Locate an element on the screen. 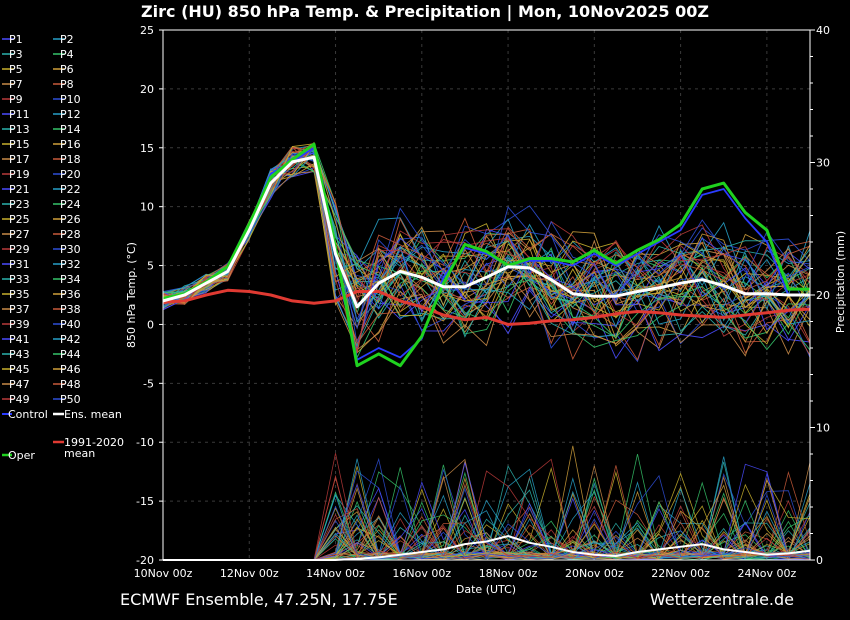  legend-label: P35 is located at coordinates (19, 294).